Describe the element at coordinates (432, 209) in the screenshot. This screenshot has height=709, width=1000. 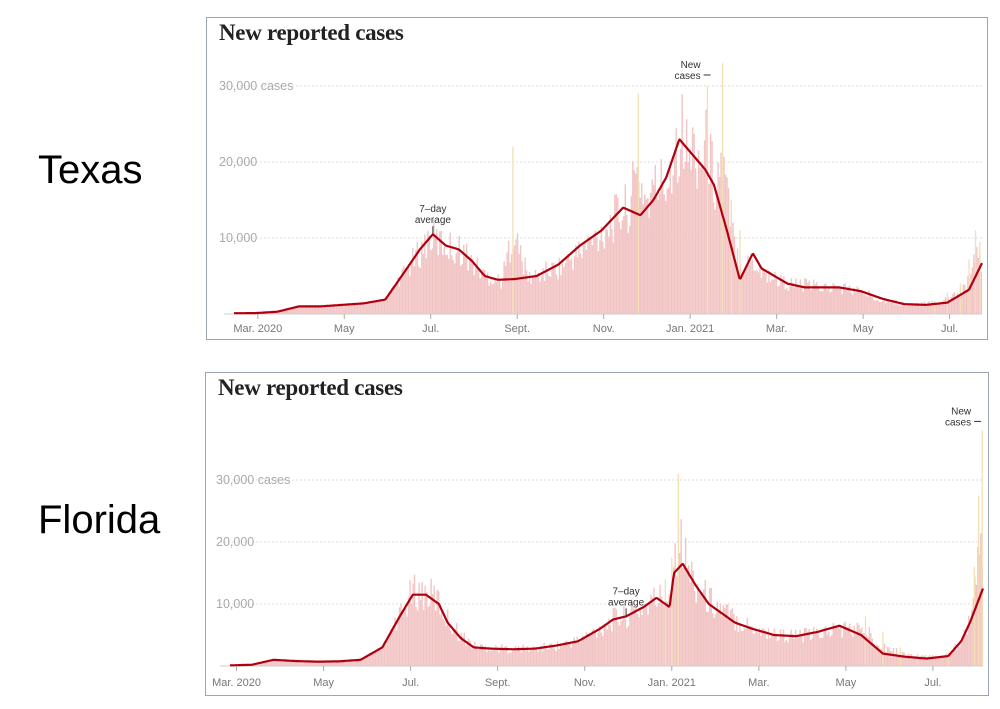
I see `texas-average-annotation: 7–day` at that location.